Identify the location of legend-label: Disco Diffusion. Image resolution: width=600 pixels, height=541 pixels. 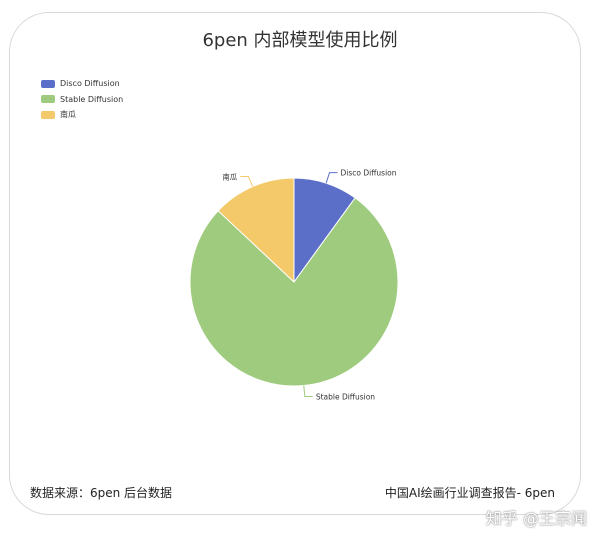
(90, 84).